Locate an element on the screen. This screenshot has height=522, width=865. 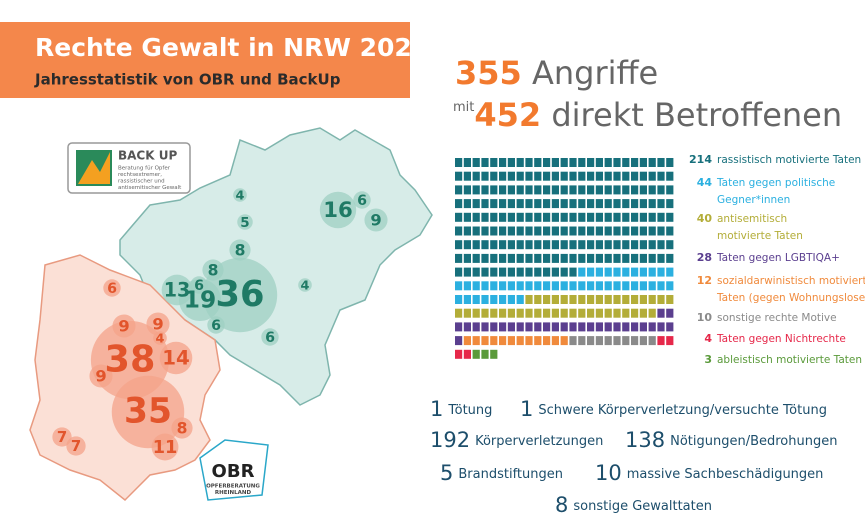
legend-label: sozialdarwinistisch motivierte is located at coordinates (791, 281).